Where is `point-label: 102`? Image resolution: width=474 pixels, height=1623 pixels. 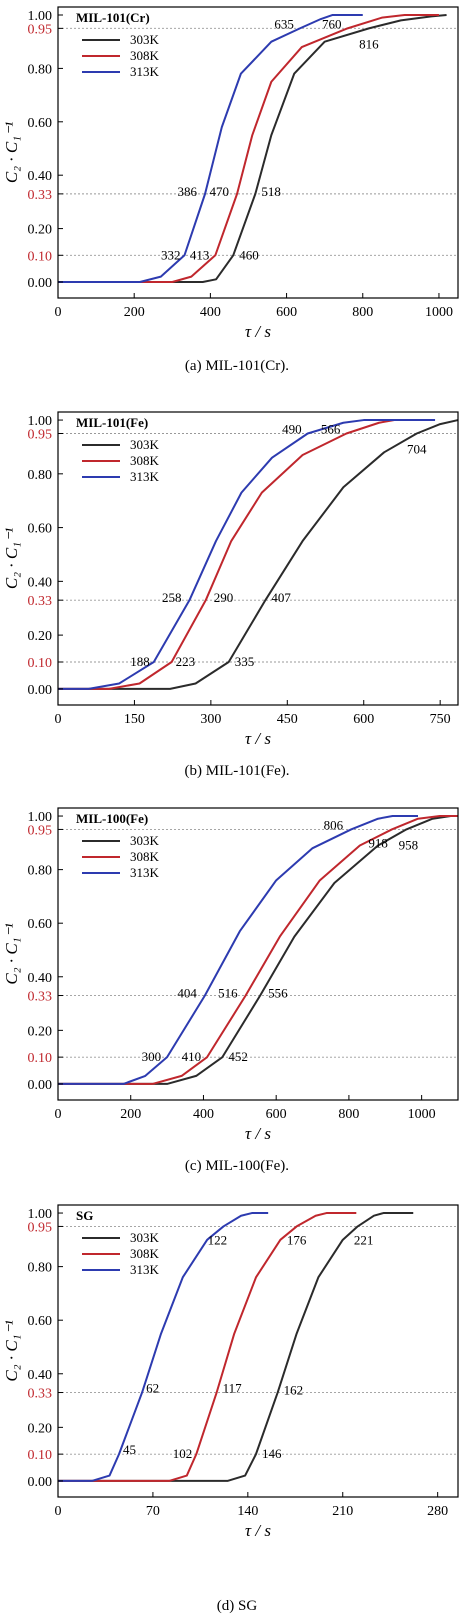 point-label: 102 is located at coordinates (183, 1453).